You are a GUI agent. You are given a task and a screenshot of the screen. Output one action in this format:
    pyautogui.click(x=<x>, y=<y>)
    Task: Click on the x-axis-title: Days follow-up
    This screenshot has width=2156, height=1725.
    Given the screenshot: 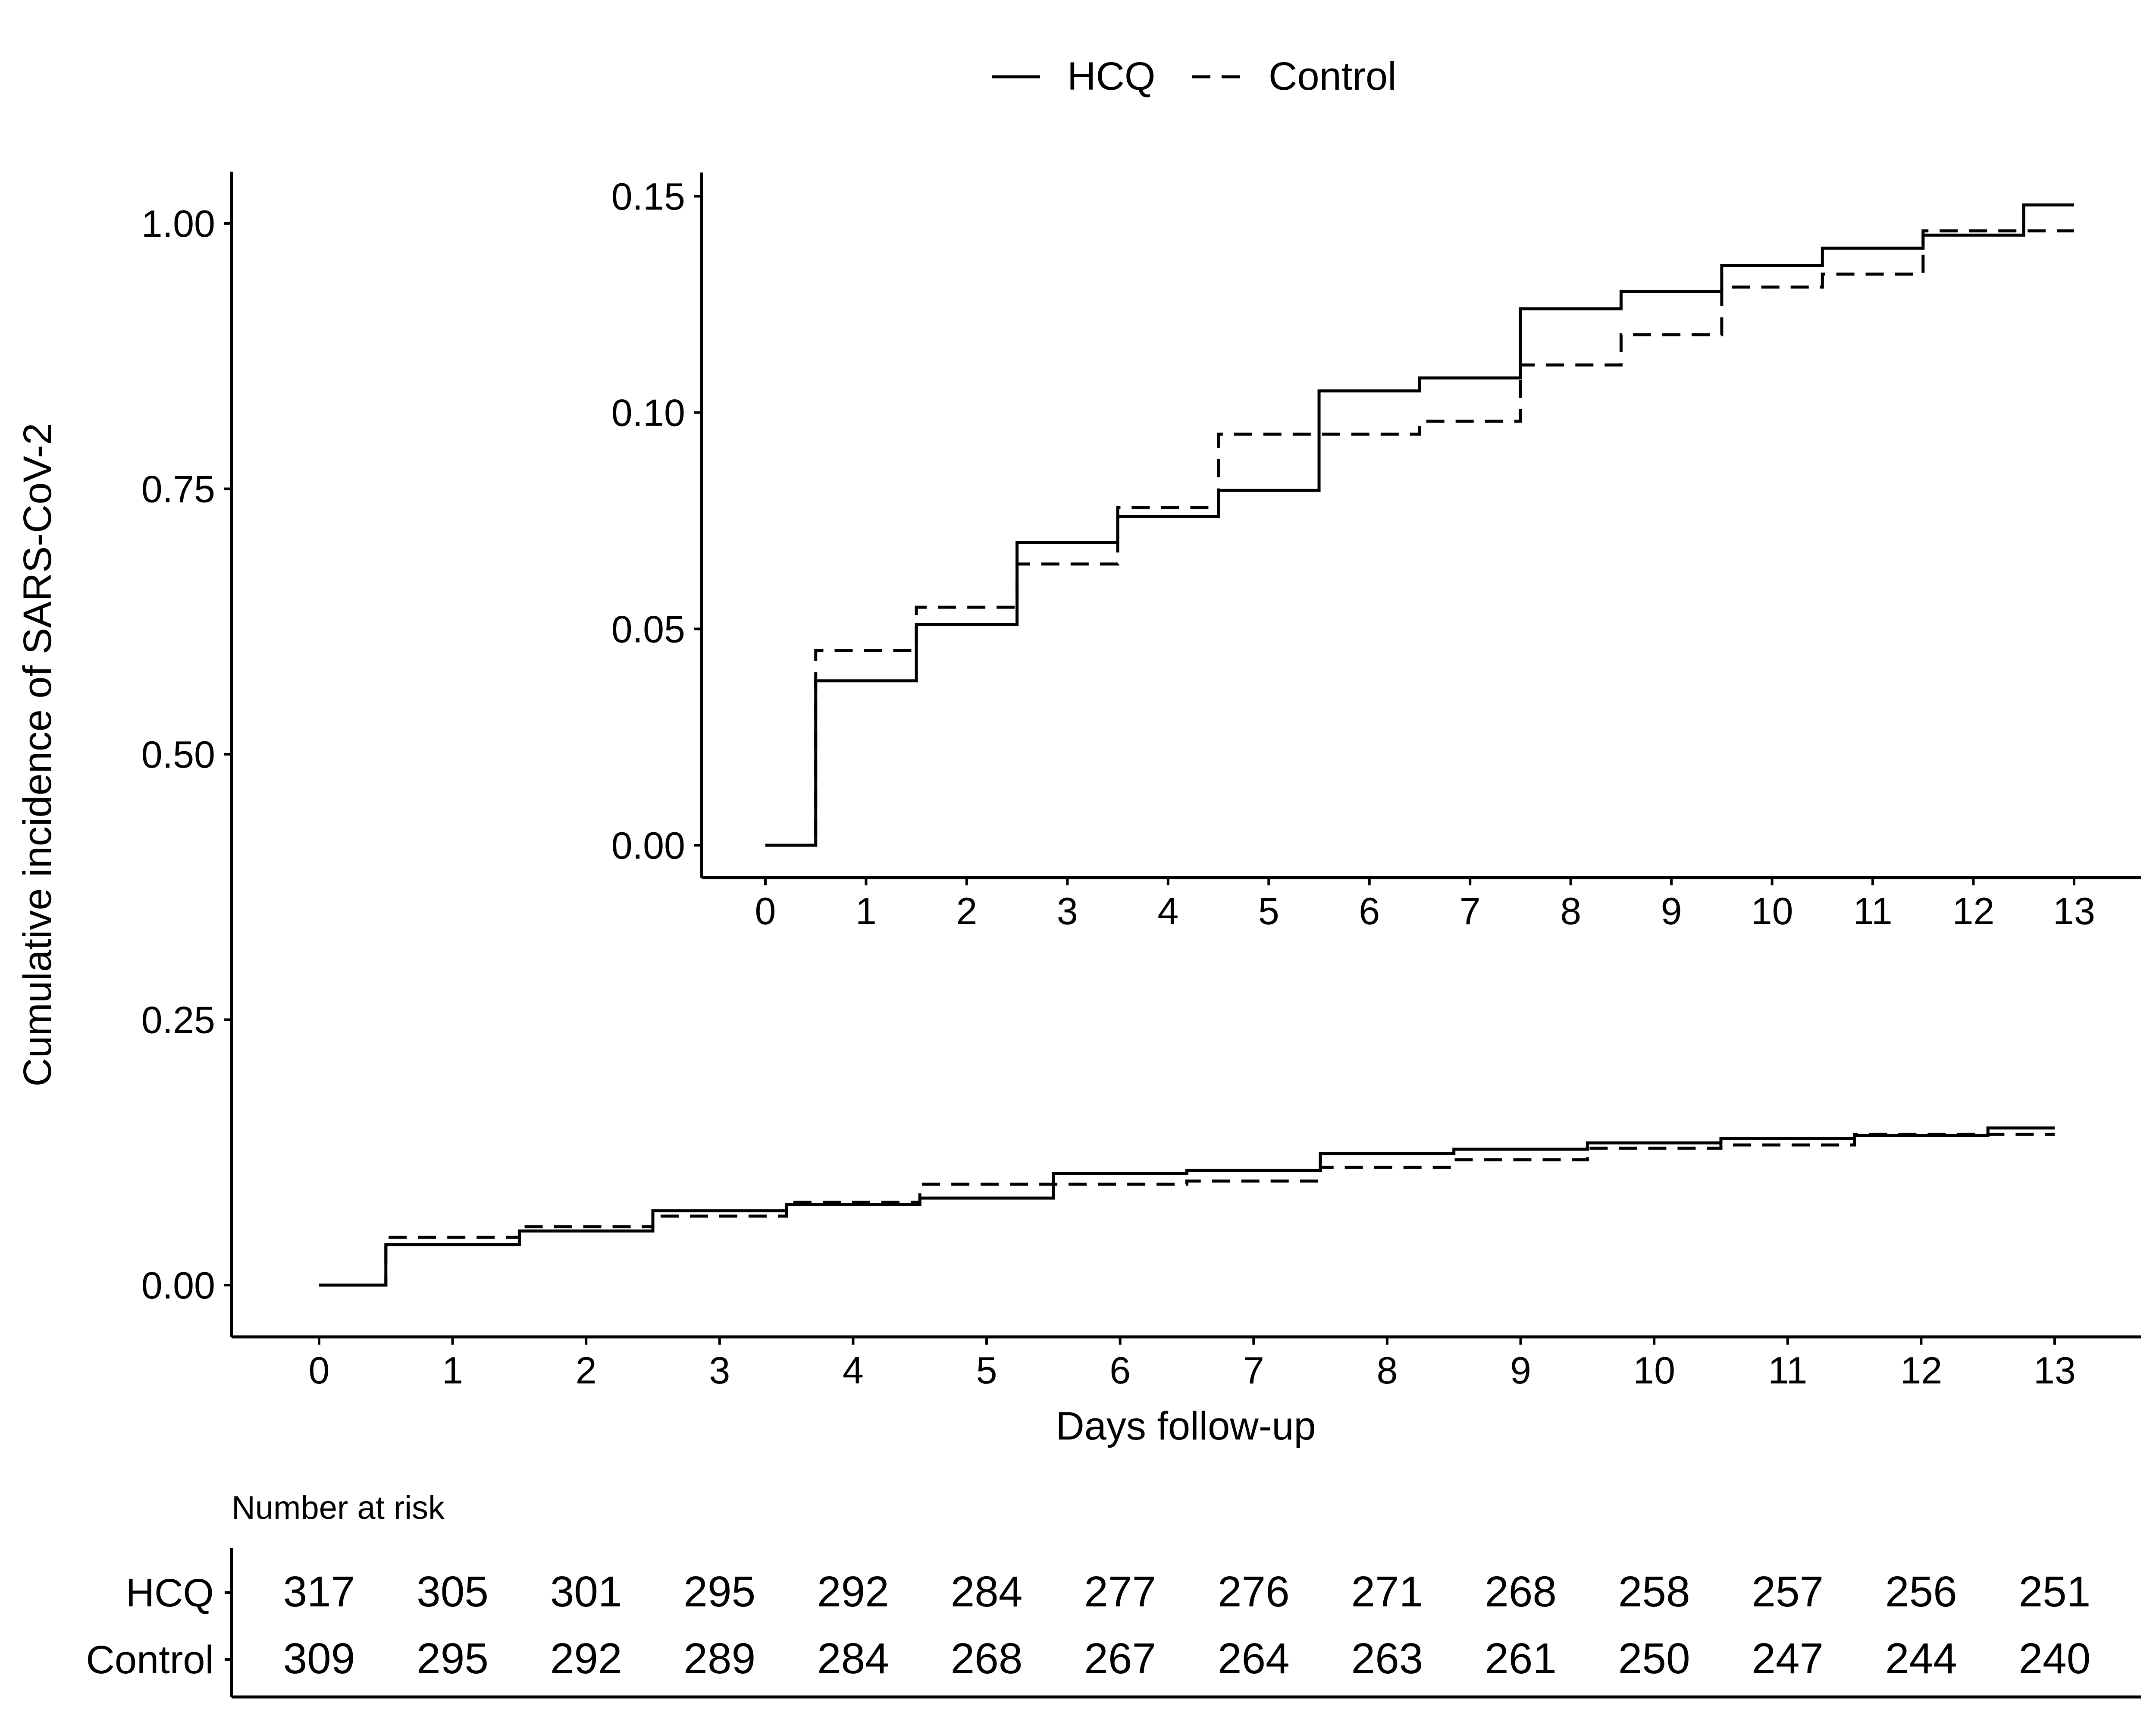 What is the action you would take?
    pyautogui.click(x=1186, y=1426)
    